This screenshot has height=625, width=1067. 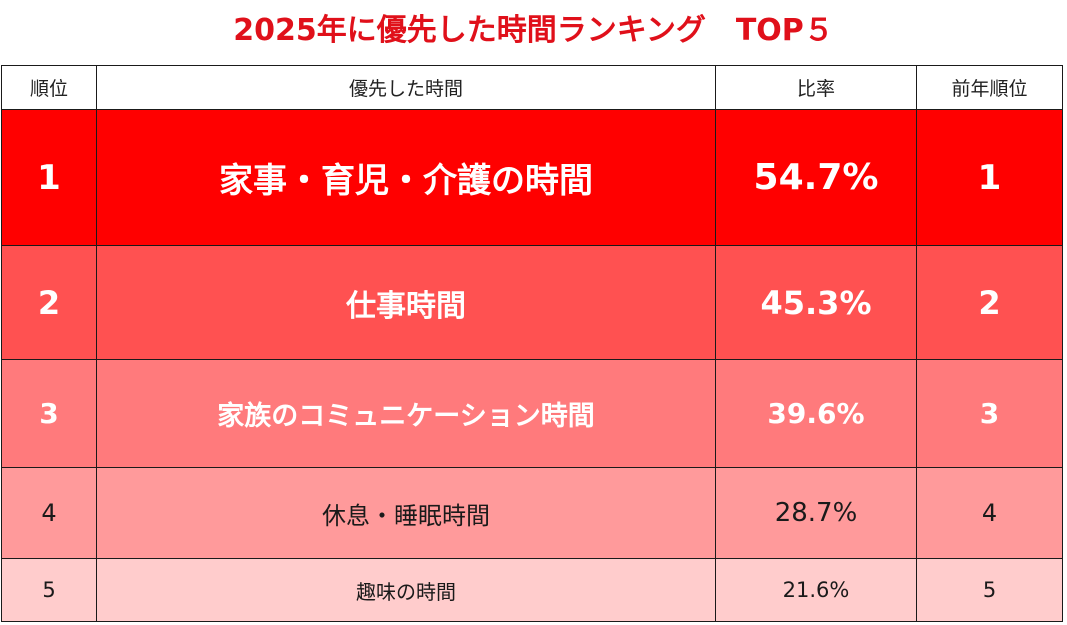 I want to click on ratio-cell: 28.7%, so click(x=816, y=513).